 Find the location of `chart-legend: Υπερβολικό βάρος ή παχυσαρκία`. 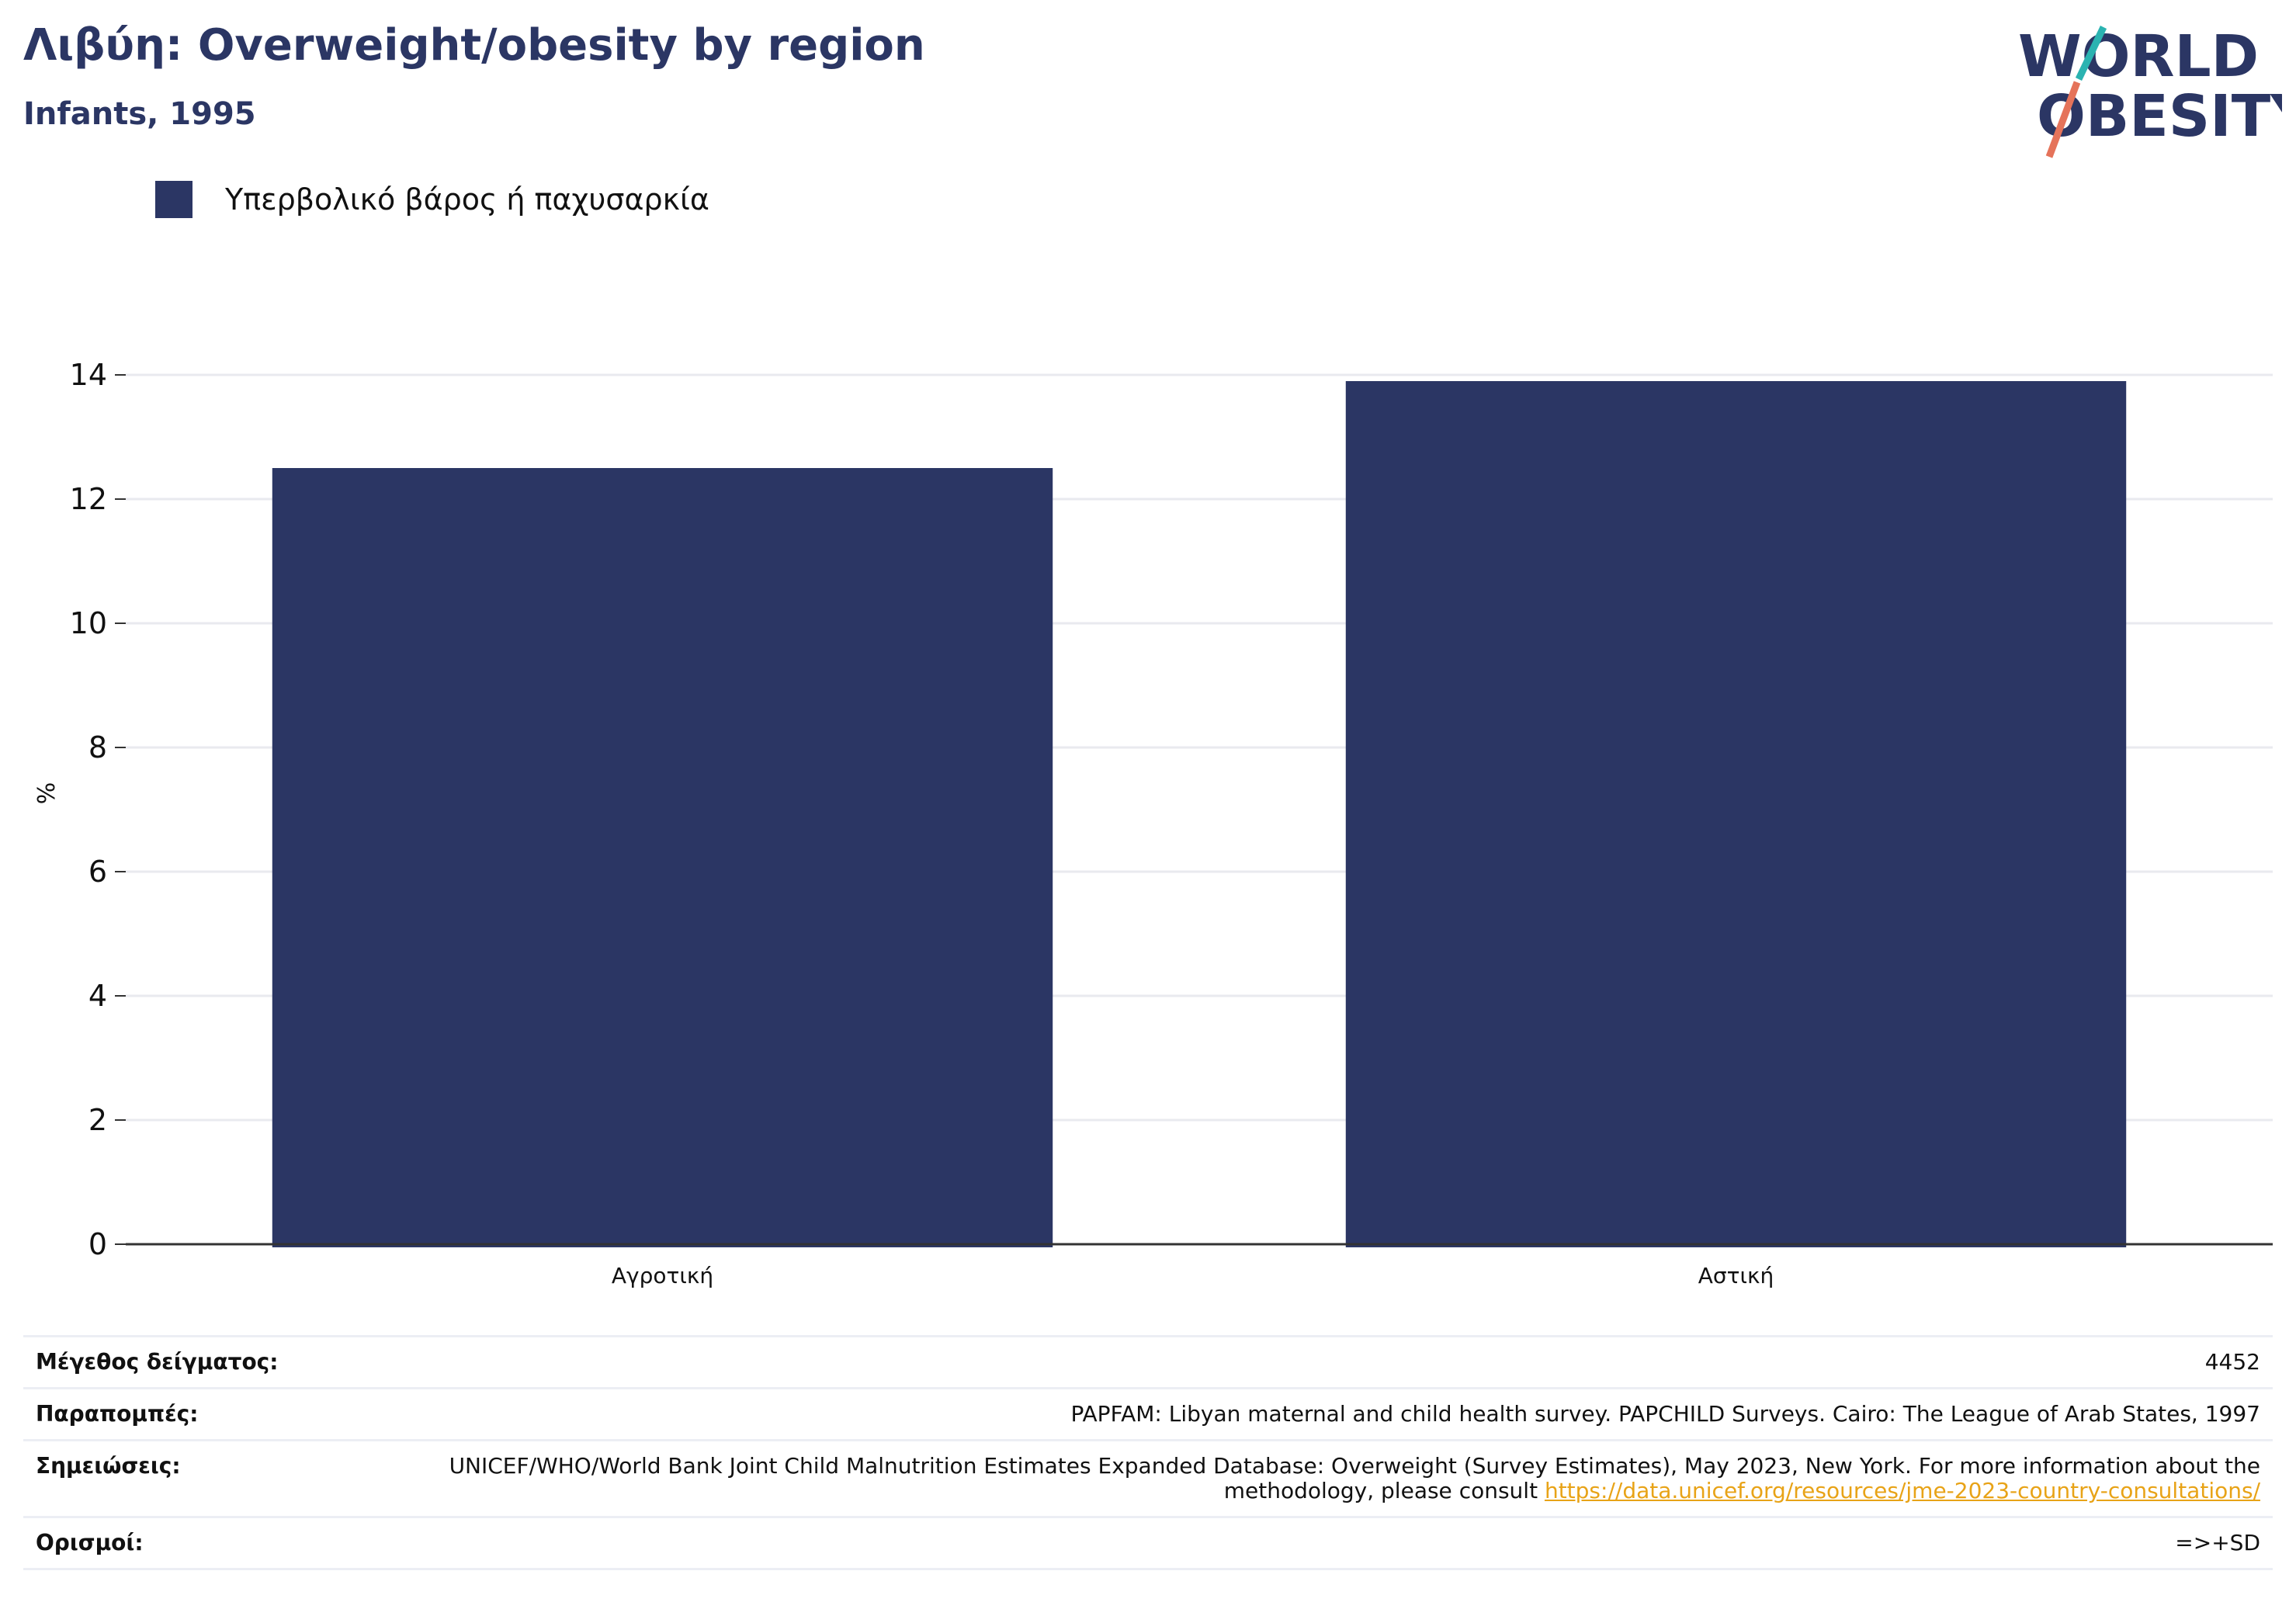

chart-legend: Υπερβολικό βάρος ή παχυσαρκία is located at coordinates (432, 199).